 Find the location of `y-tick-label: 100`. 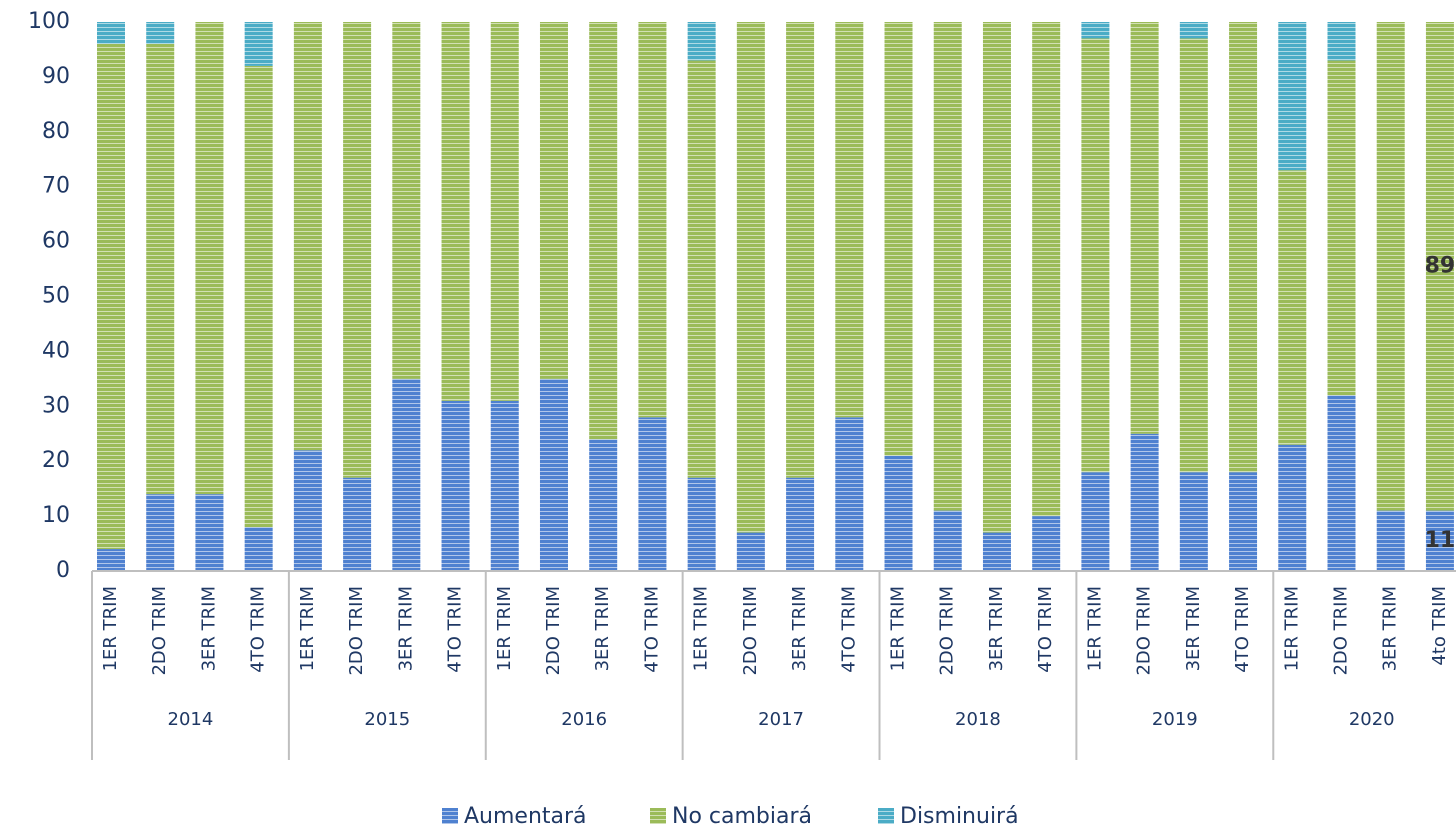

y-tick-label: 100 is located at coordinates (49, 21).